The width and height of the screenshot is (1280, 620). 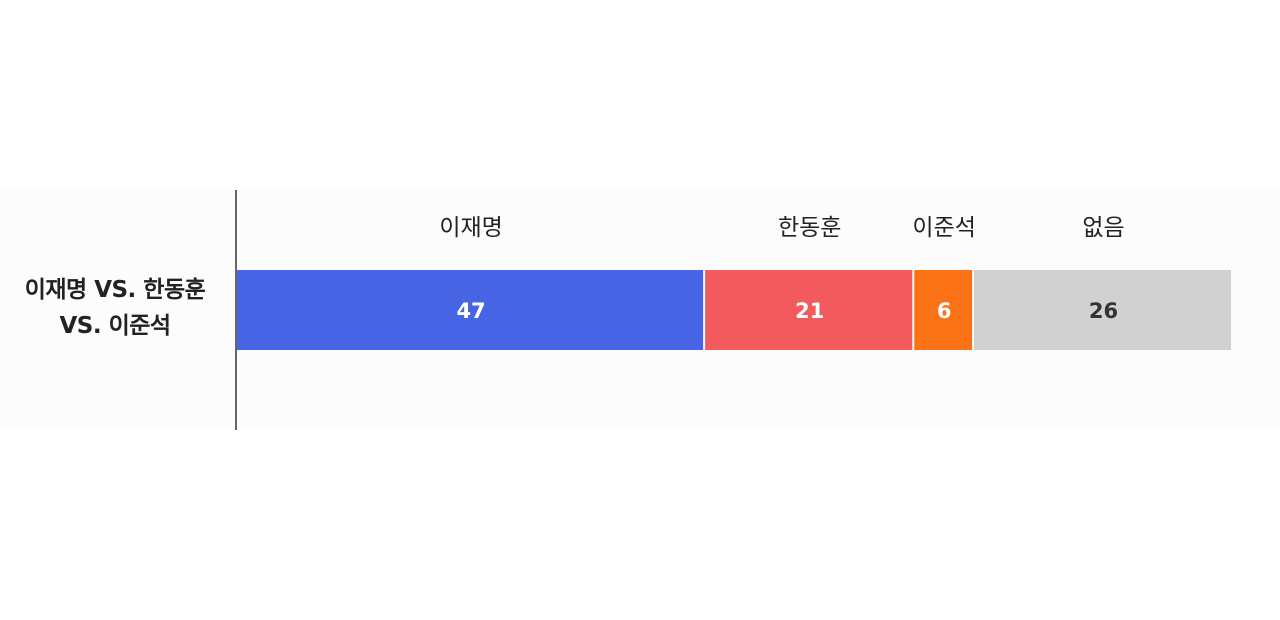 I want to click on row-label-line-2: VS. 이준석, so click(x=115, y=326).